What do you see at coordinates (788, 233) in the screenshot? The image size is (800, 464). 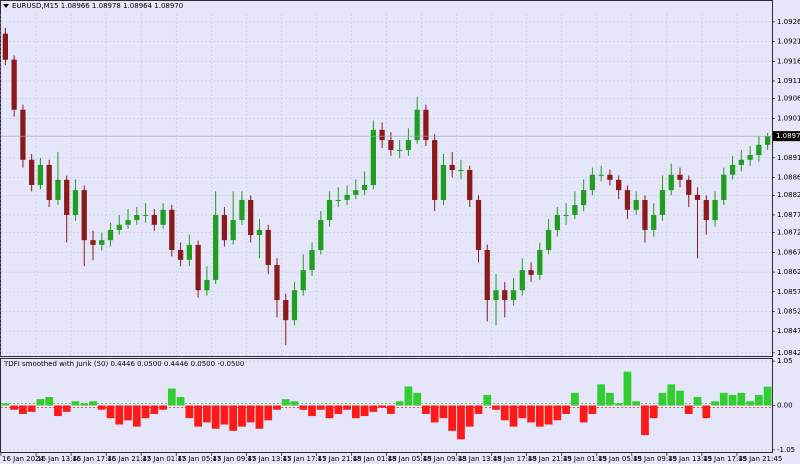 I see `y-tick-label: 1.08725` at bounding box center [788, 233].